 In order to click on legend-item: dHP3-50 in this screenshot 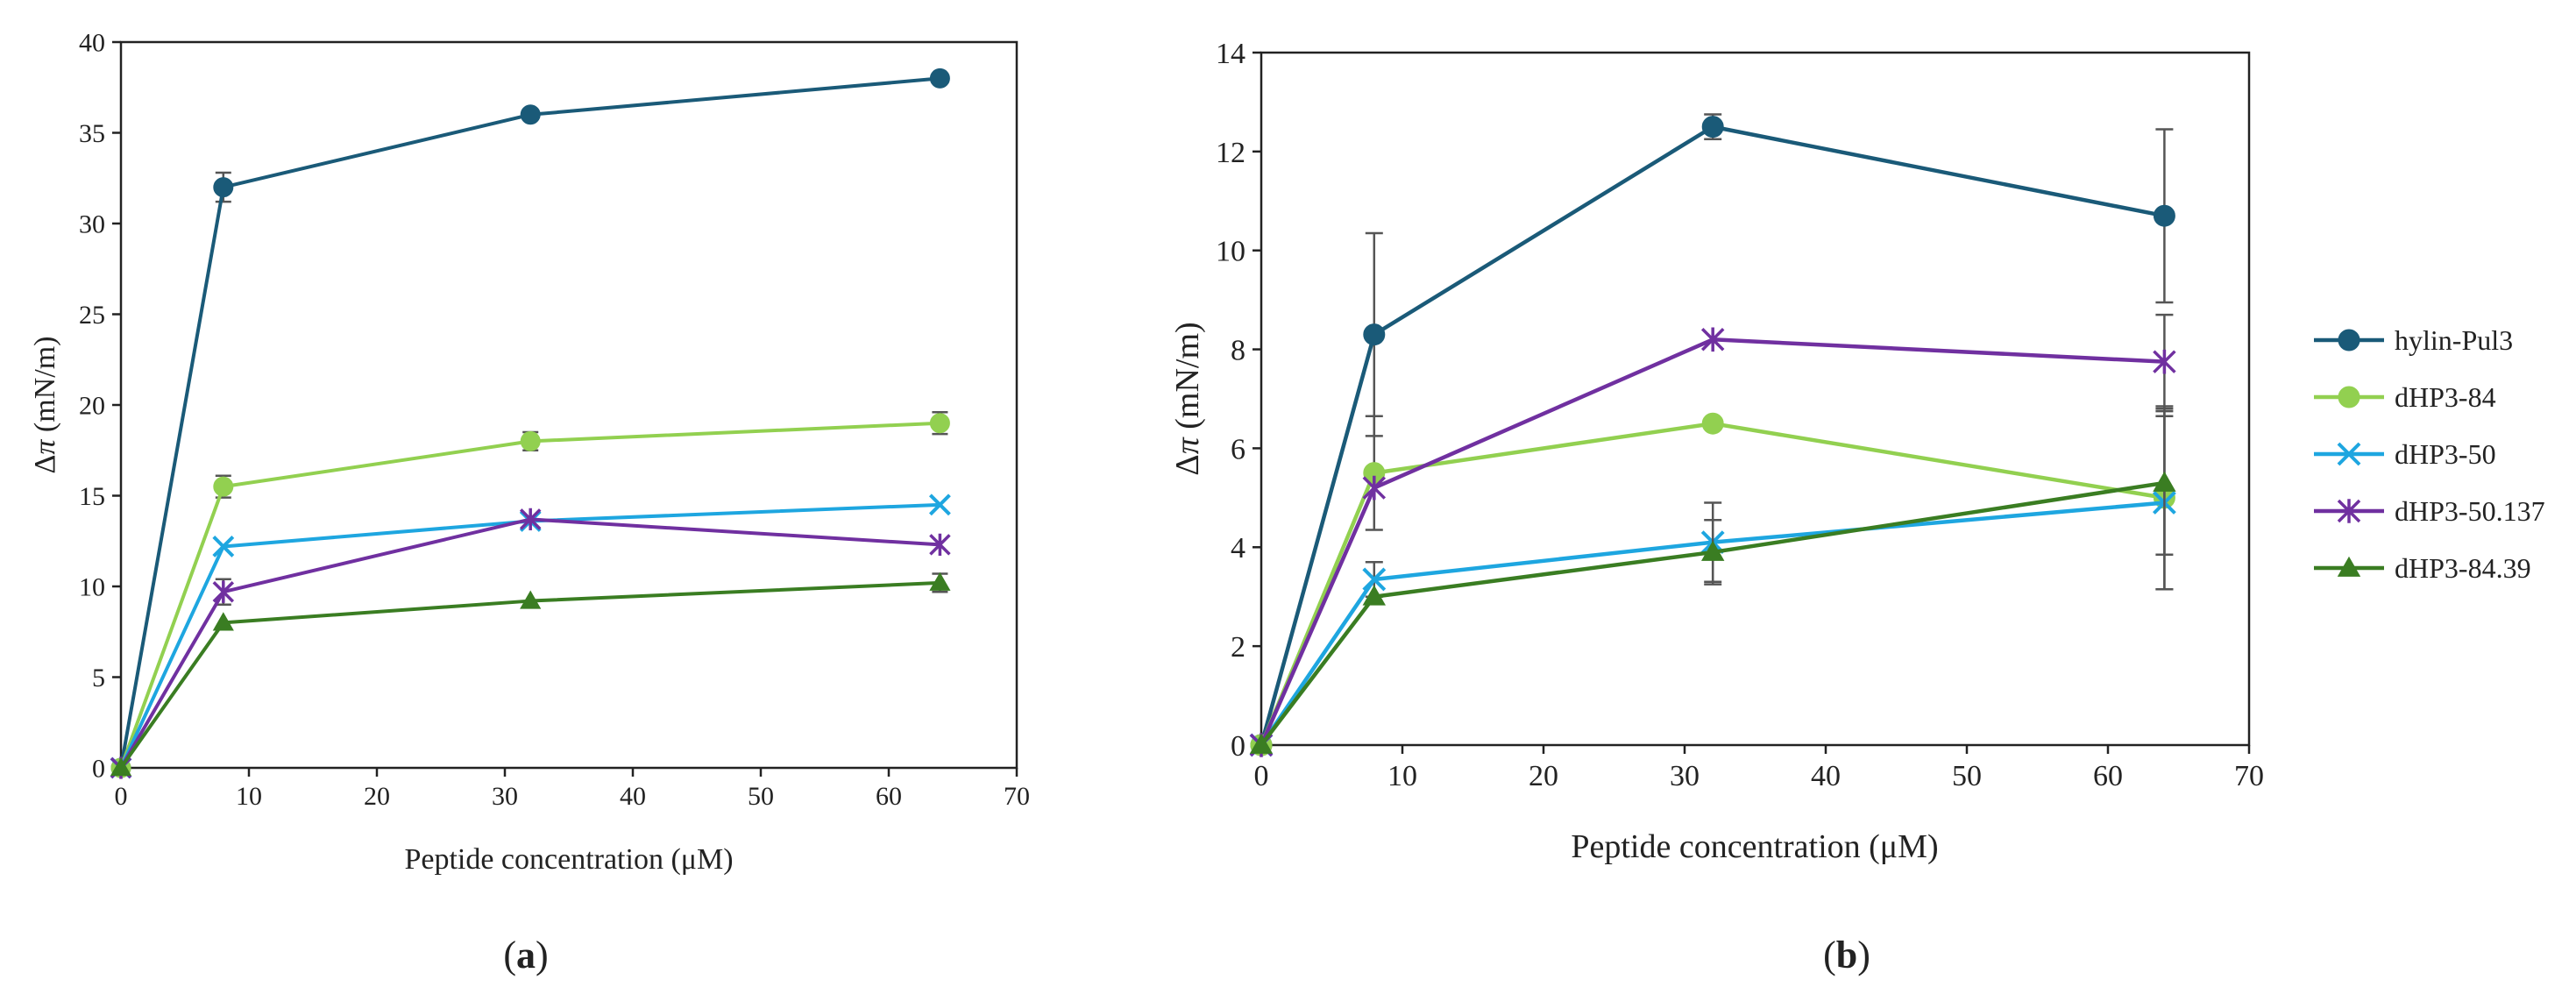, I will do `click(2405, 454)`.